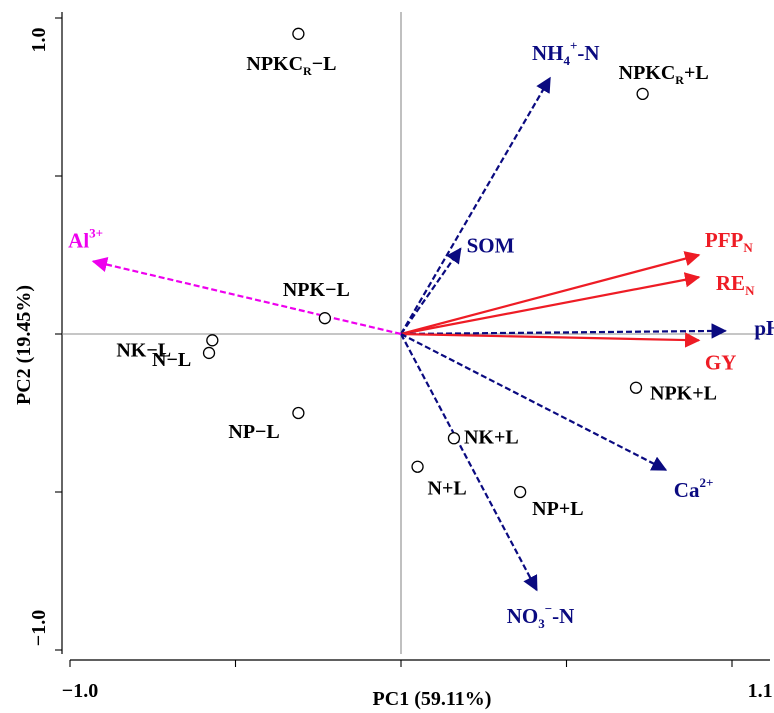 Image resolution: width=774 pixels, height=713 pixels. Describe the element at coordinates (735, 284) in the screenshot. I see `vector-label-re-n: REN` at that location.